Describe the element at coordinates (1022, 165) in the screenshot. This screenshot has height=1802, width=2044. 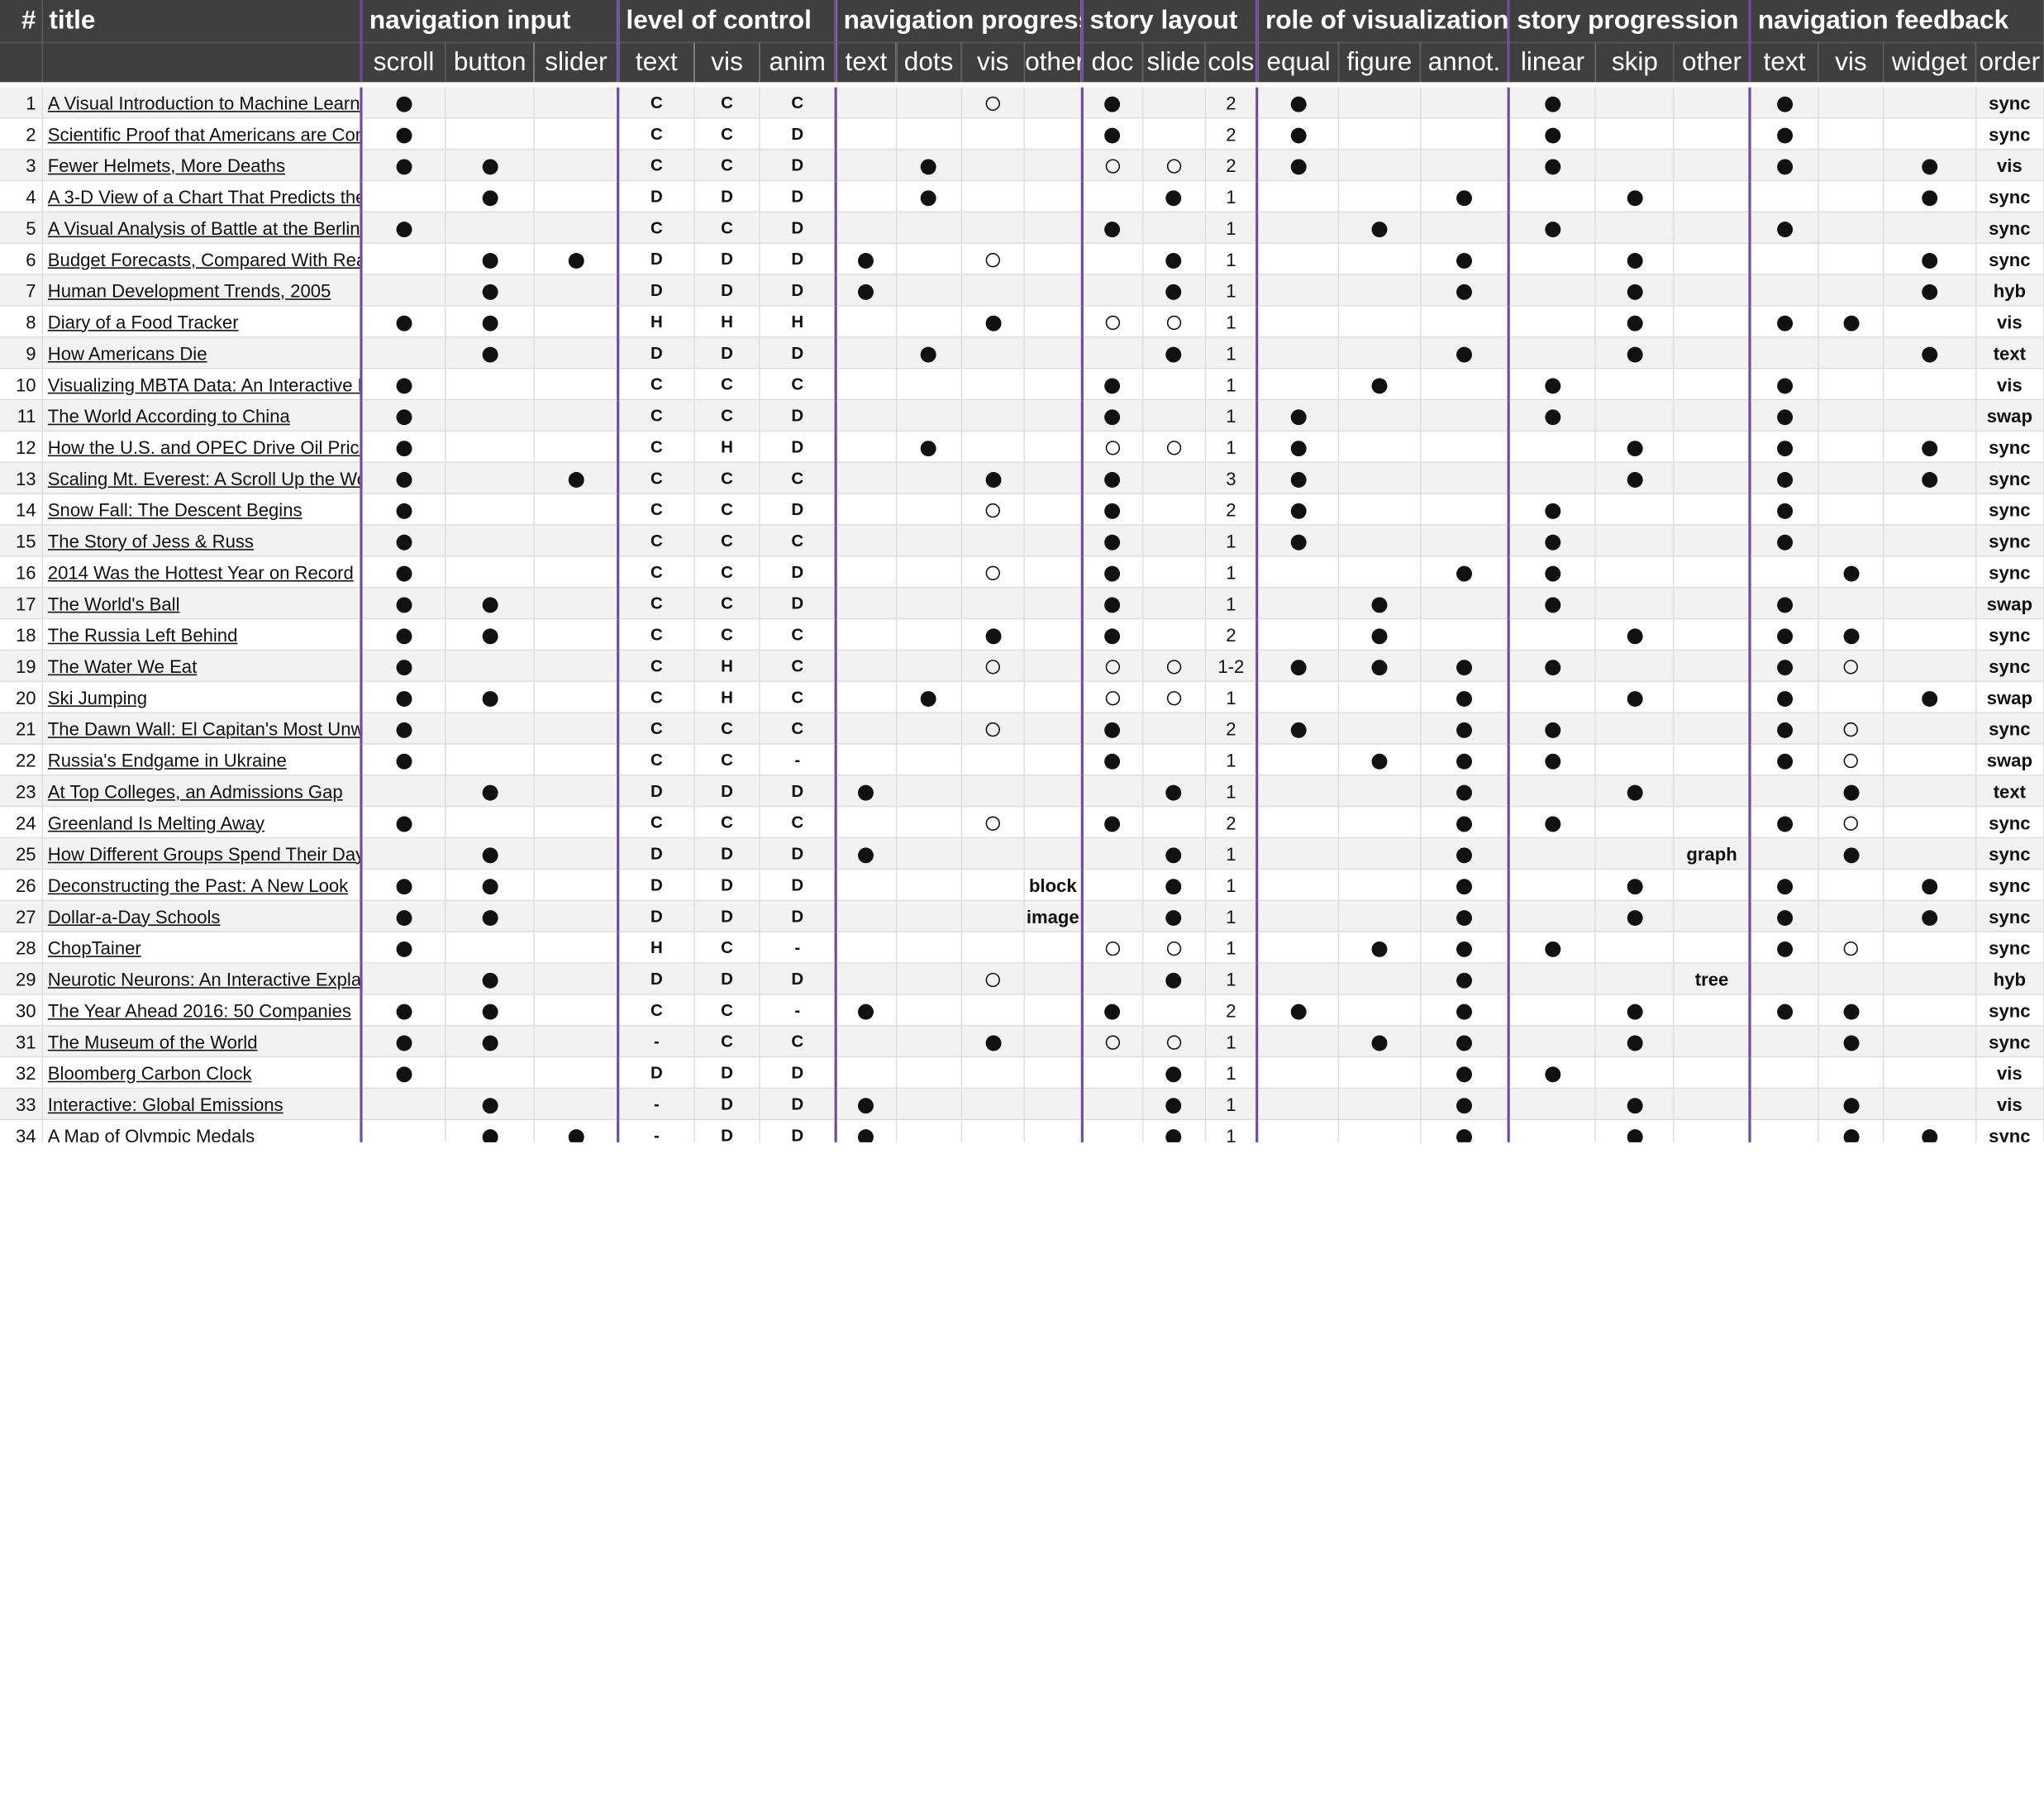
I see `table-row: 3 Fewer Helmets, More Deaths C C D 2 vis` at that location.